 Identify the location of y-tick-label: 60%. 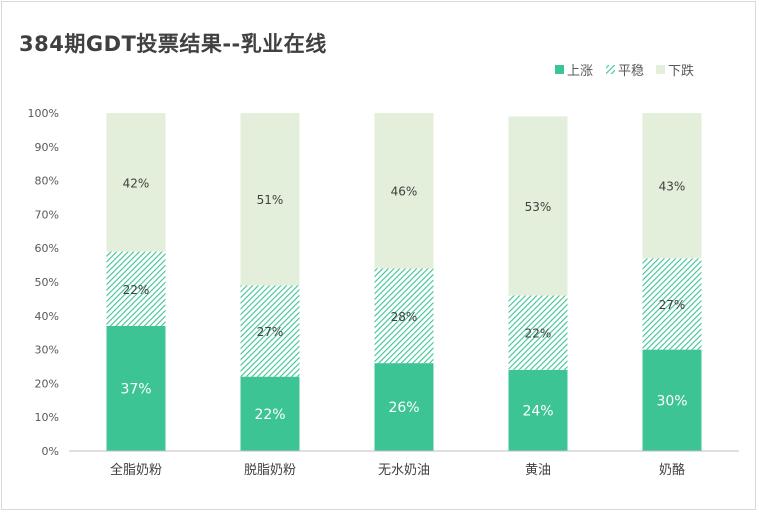
(47, 248).